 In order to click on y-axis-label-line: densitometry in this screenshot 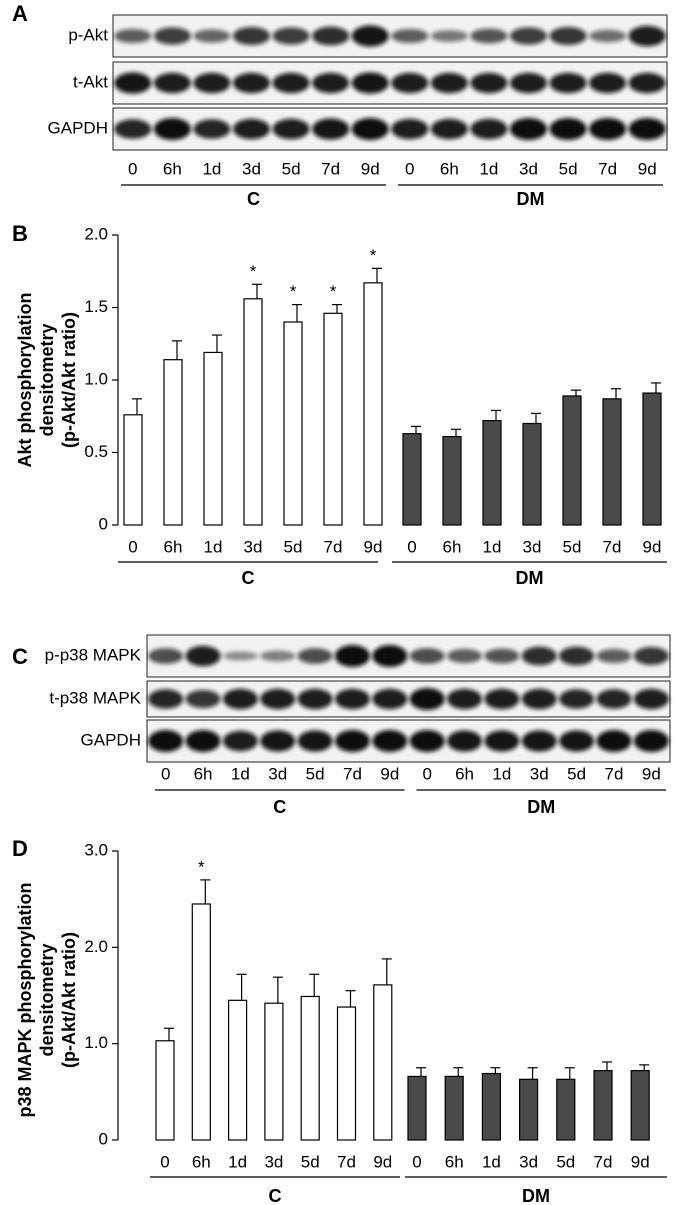, I will do `click(47, 379)`.